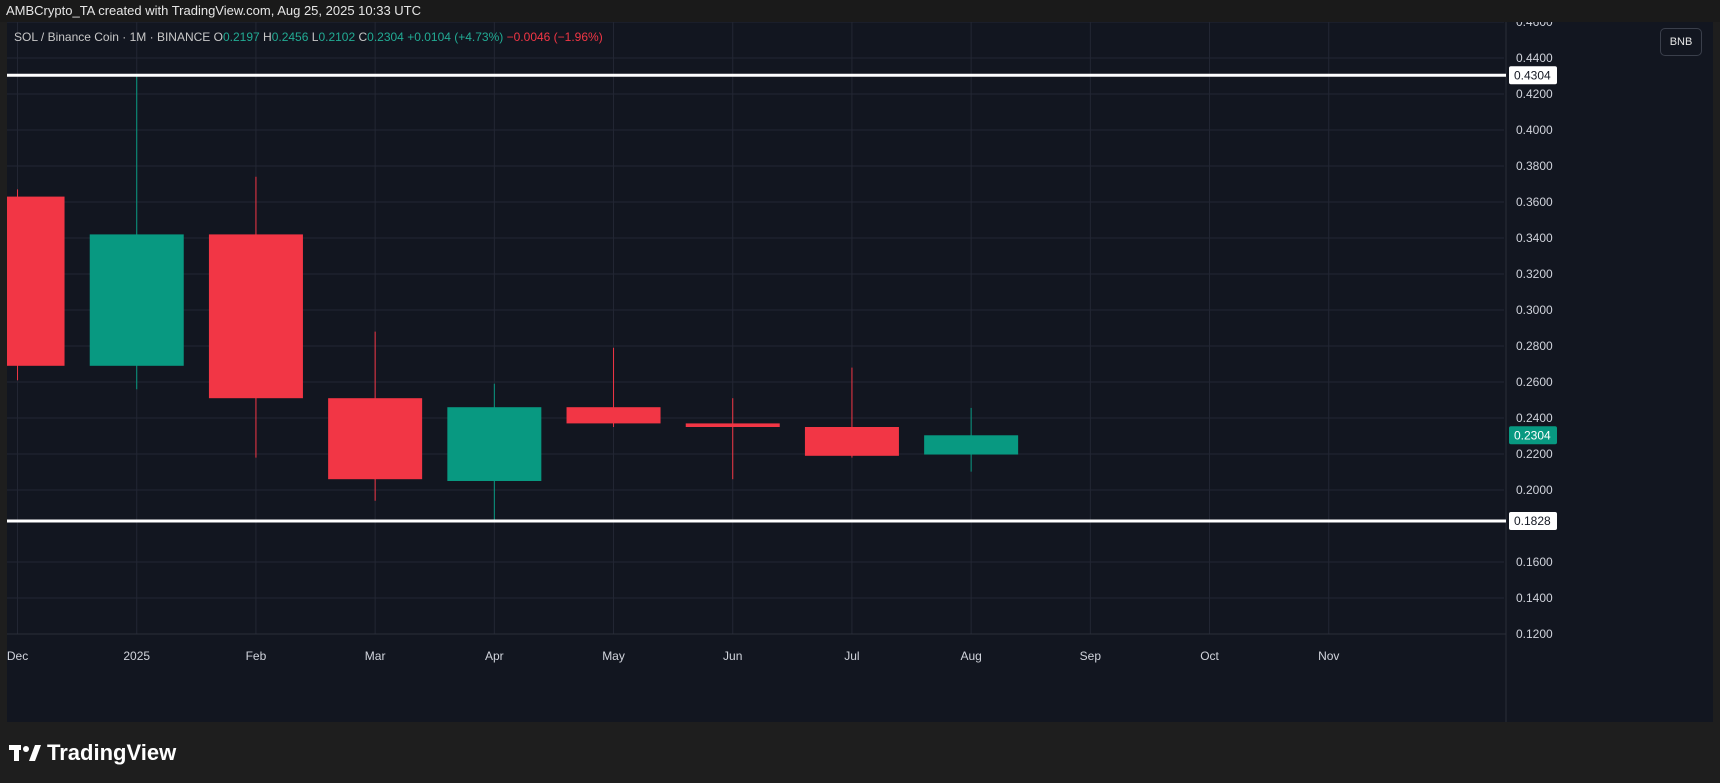 Image resolution: width=1720 pixels, height=783 pixels. What do you see at coordinates (241, 37) in the screenshot?
I see `open-value: 0.2197` at bounding box center [241, 37].